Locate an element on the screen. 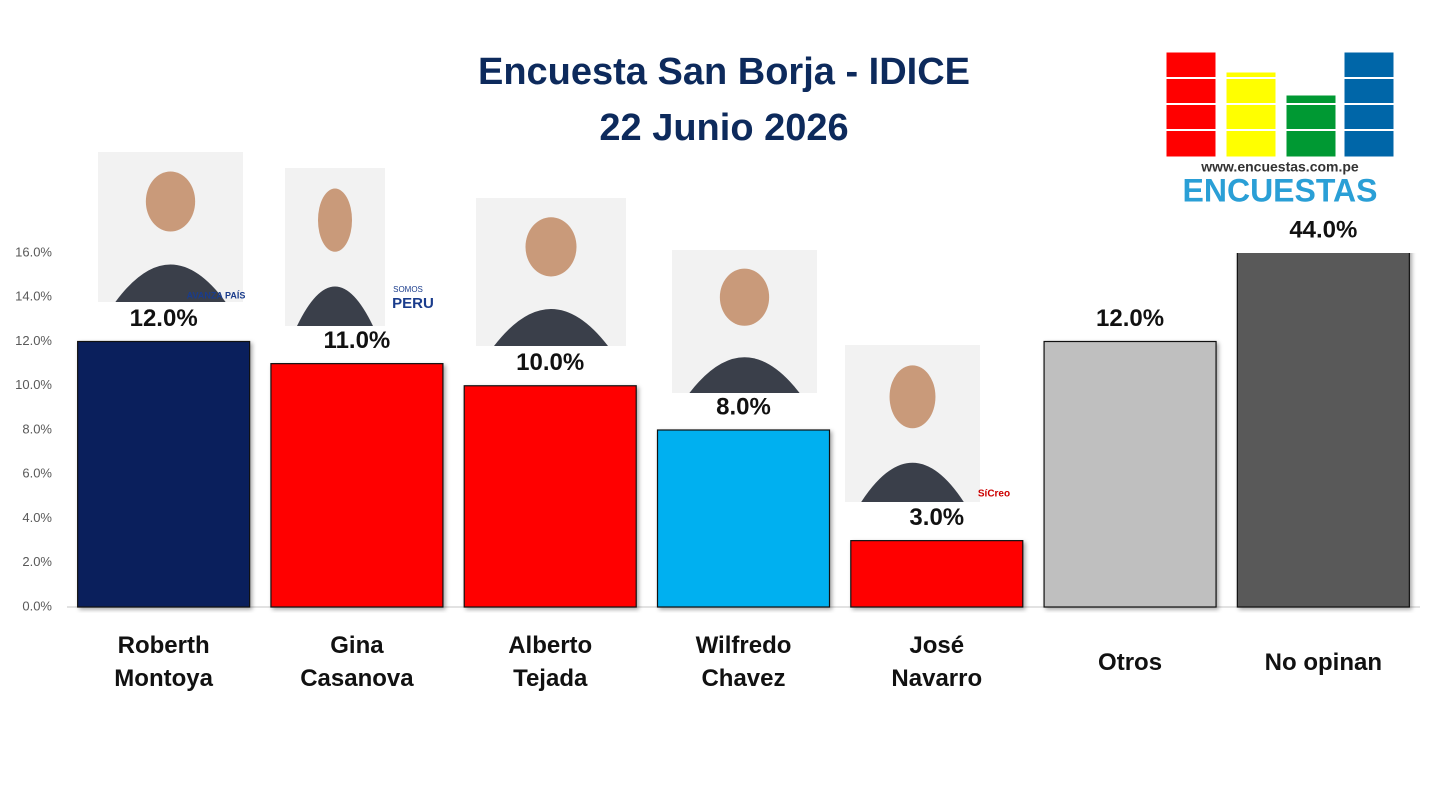  y-tick-label: 12.0% is located at coordinates (33, 340).